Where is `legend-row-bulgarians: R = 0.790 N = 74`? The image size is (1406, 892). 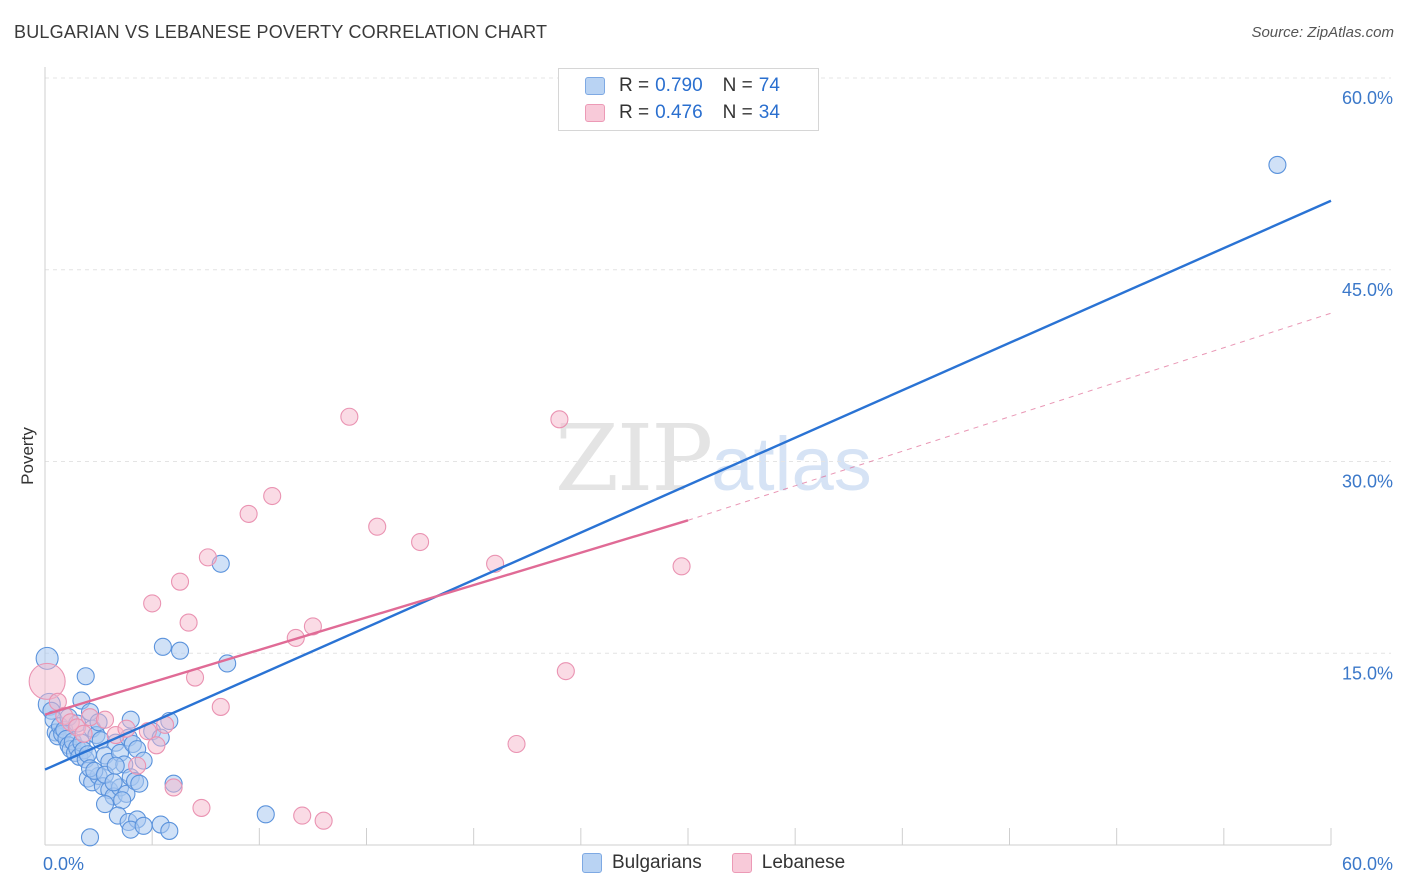 legend-row-bulgarians: R = 0.790 N = 74 is located at coordinates (682, 86).